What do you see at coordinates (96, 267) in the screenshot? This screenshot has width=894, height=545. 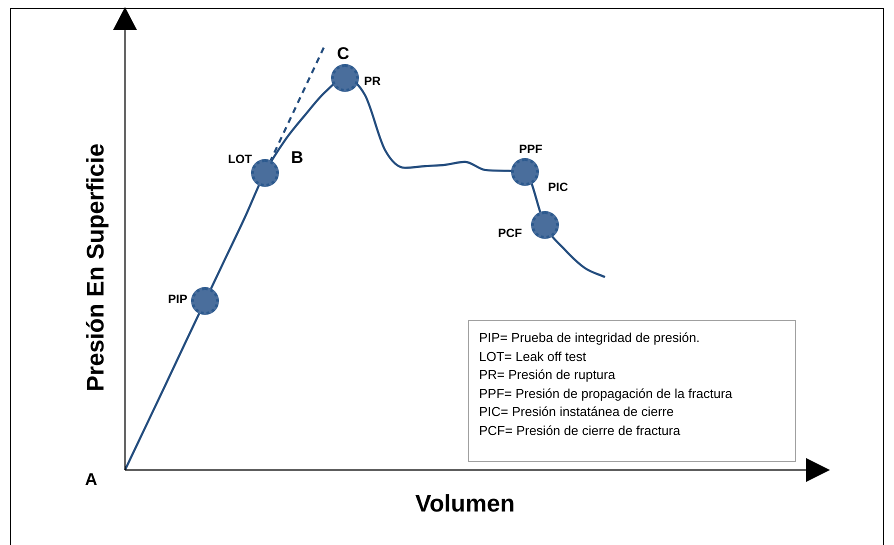 I see `y-axis-title: Presión En Superficie` at bounding box center [96, 267].